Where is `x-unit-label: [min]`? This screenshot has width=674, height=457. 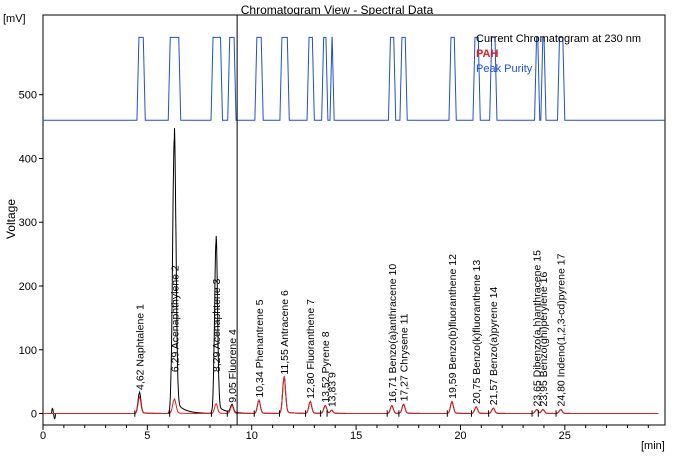 x-unit-label: [min] is located at coordinates (653, 446).